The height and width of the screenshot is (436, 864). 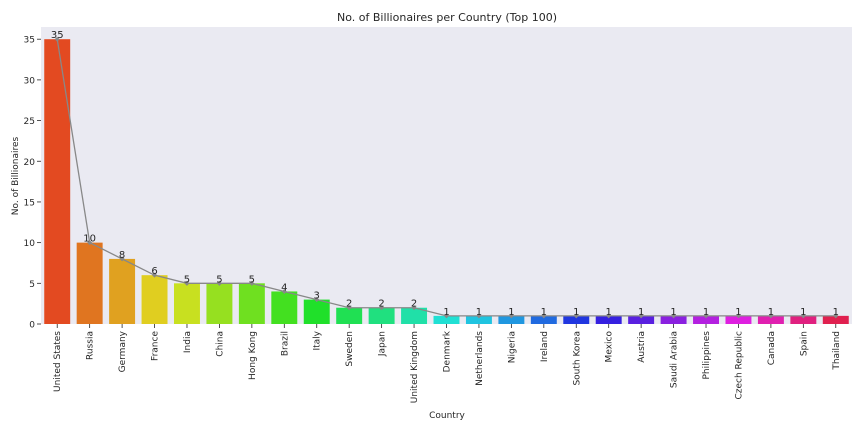 I want to click on x-tick-label: Canada, so click(x=772, y=348).